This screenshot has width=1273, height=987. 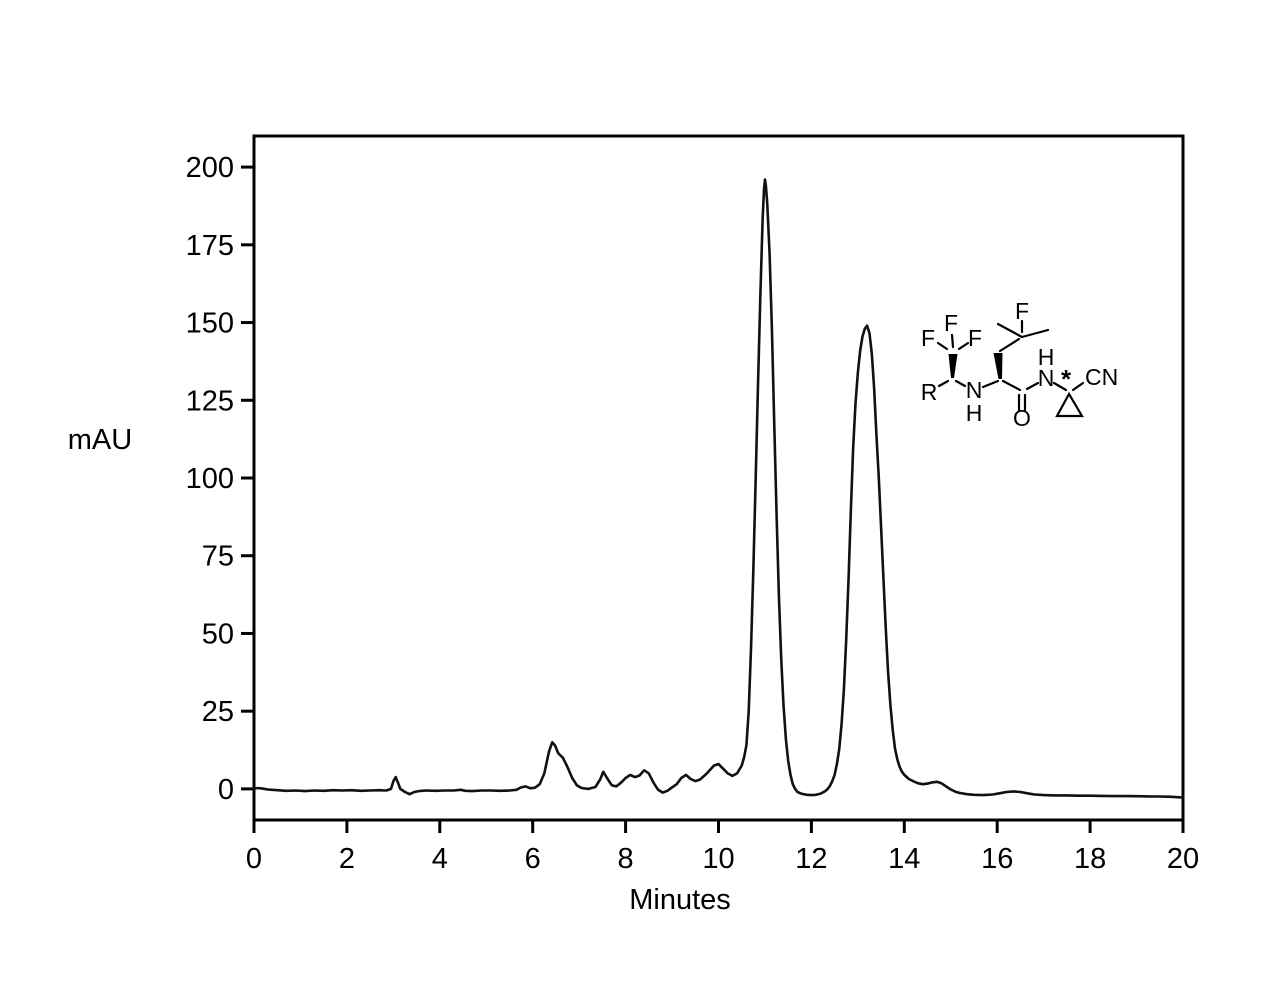 What do you see at coordinates (218, 557) in the screenshot?
I see `y-tick-label: 75` at bounding box center [218, 557].